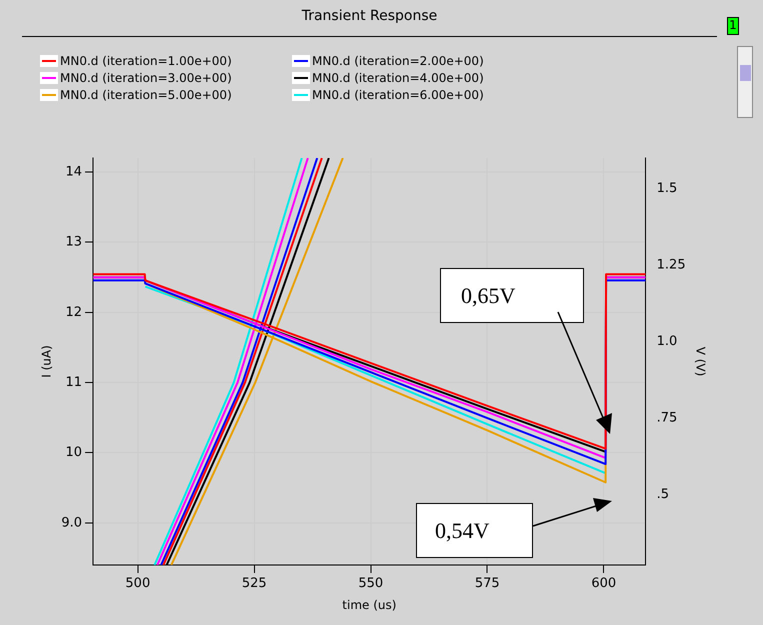 This screenshot has height=625, width=763. I want to click on x-tick-label: 600, so click(603, 584).